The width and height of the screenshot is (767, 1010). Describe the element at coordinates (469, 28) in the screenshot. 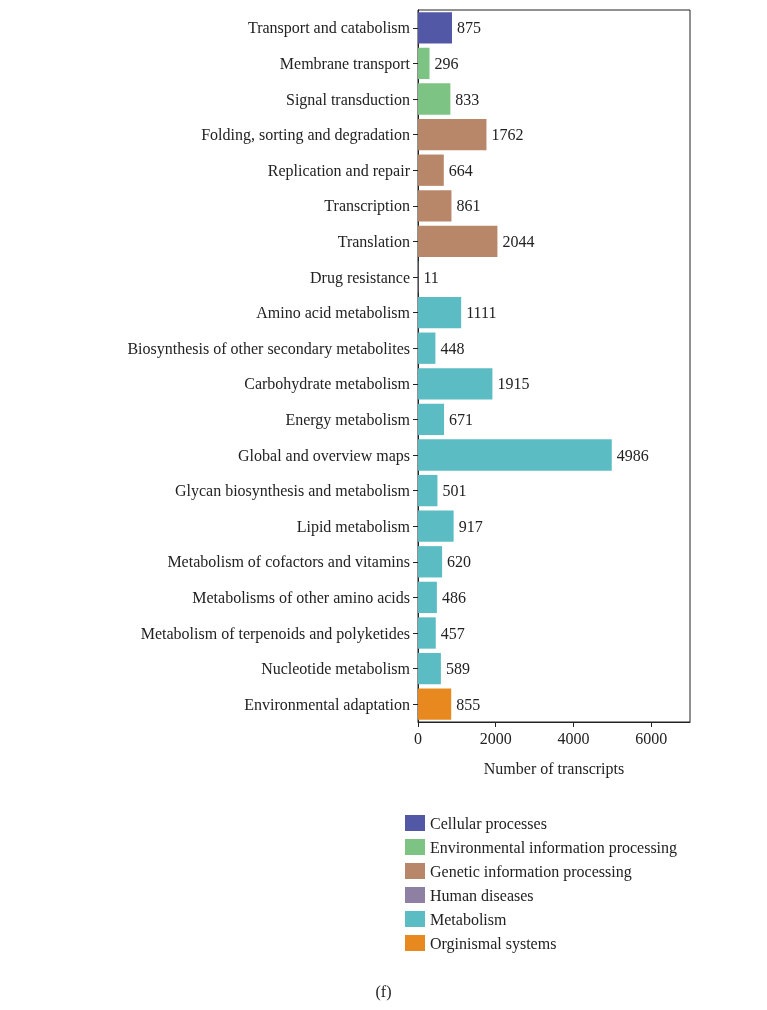

I see `data-label: 875` at that location.